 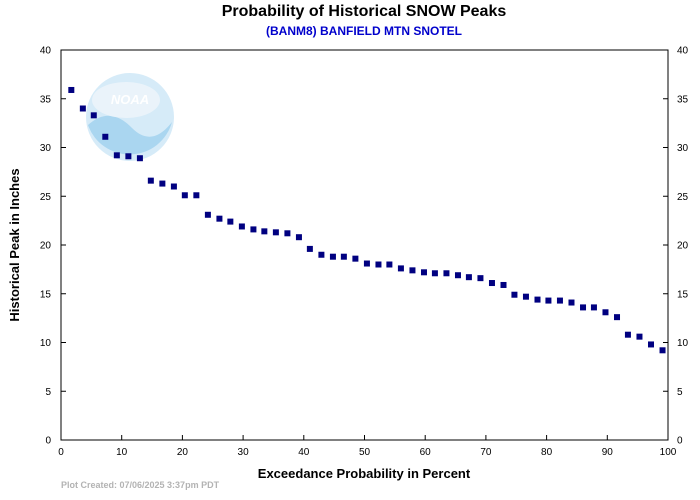 I want to click on logo-text: NOAA, so click(x=130, y=99).